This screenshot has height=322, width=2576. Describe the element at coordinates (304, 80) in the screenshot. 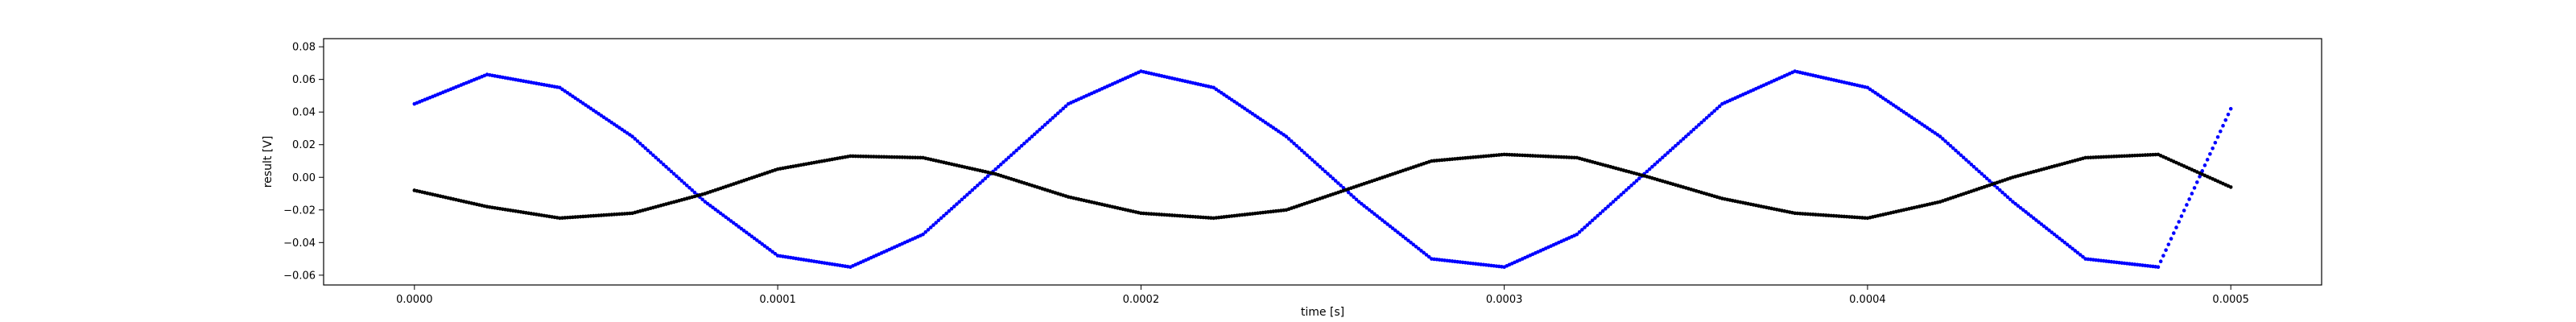

I see `y-tick-label: 0.06` at that location.